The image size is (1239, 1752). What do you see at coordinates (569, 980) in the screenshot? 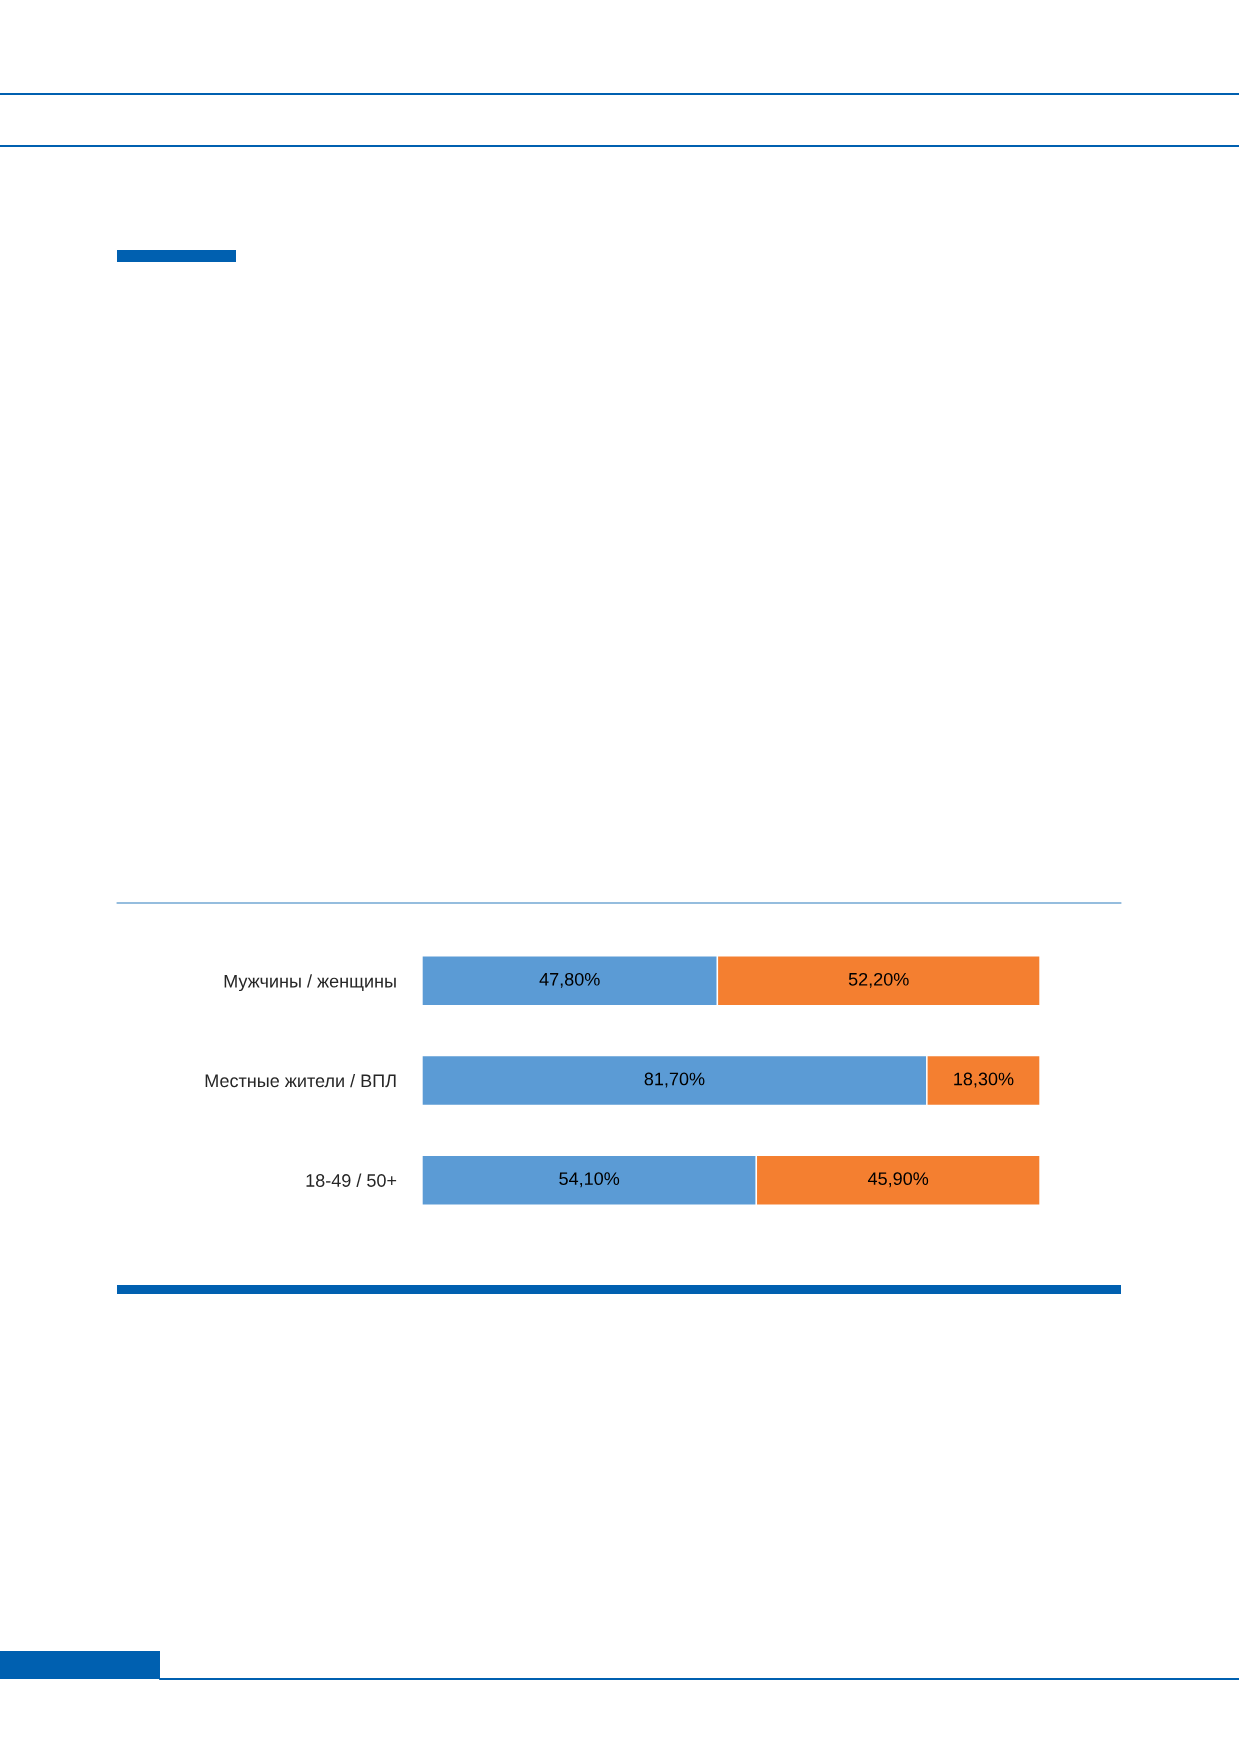
I see `data-label: 47,80%` at bounding box center [569, 980].